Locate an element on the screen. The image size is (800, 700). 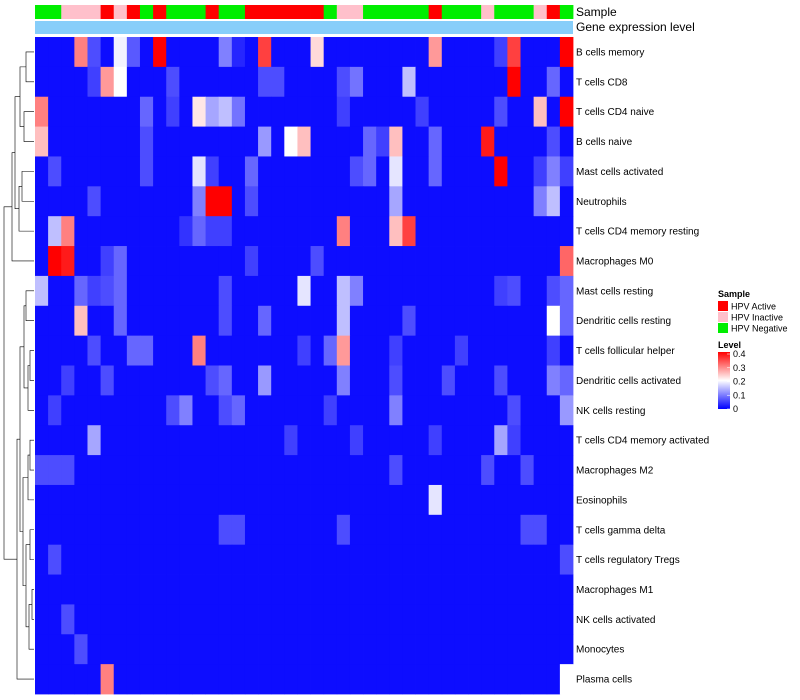
row-dendrogram is located at coordinates (18, 365).